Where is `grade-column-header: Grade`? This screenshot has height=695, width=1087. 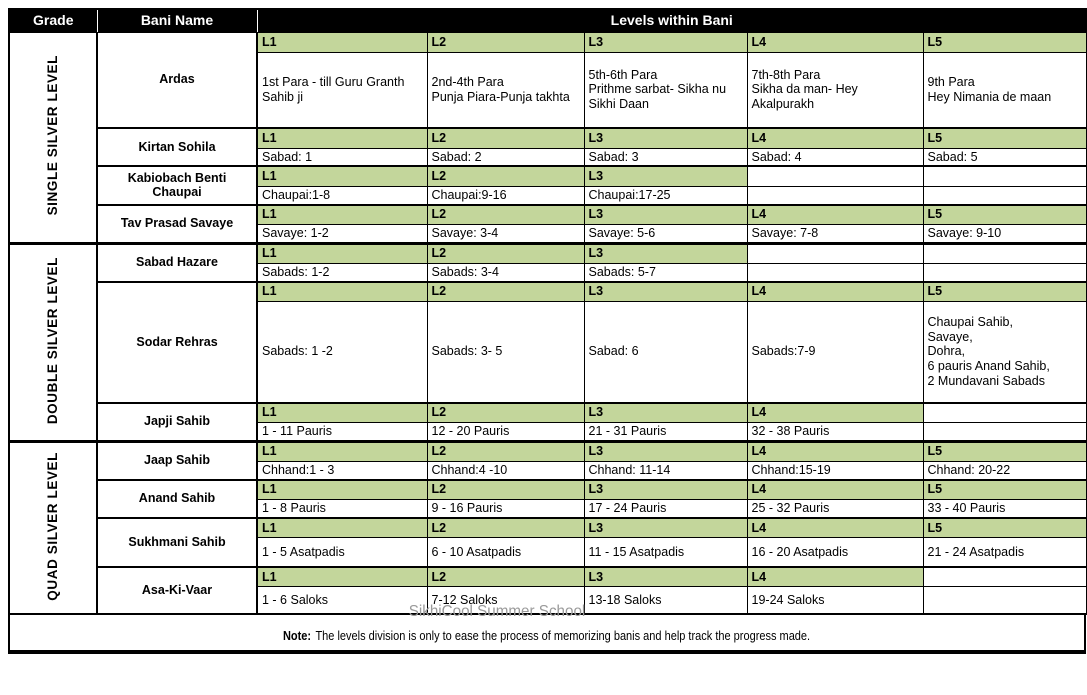 grade-column-header: Grade is located at coordinates (53, 20).